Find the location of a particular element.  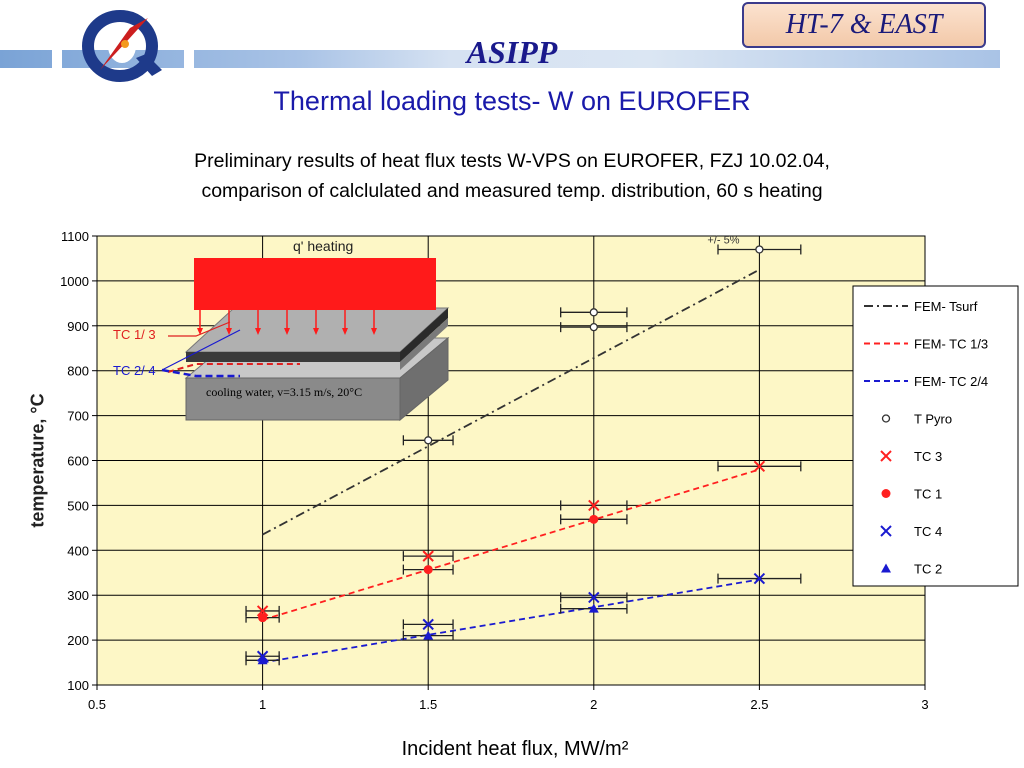

project-badge: HT-7 & EAST is located at coordinates (864, 25).